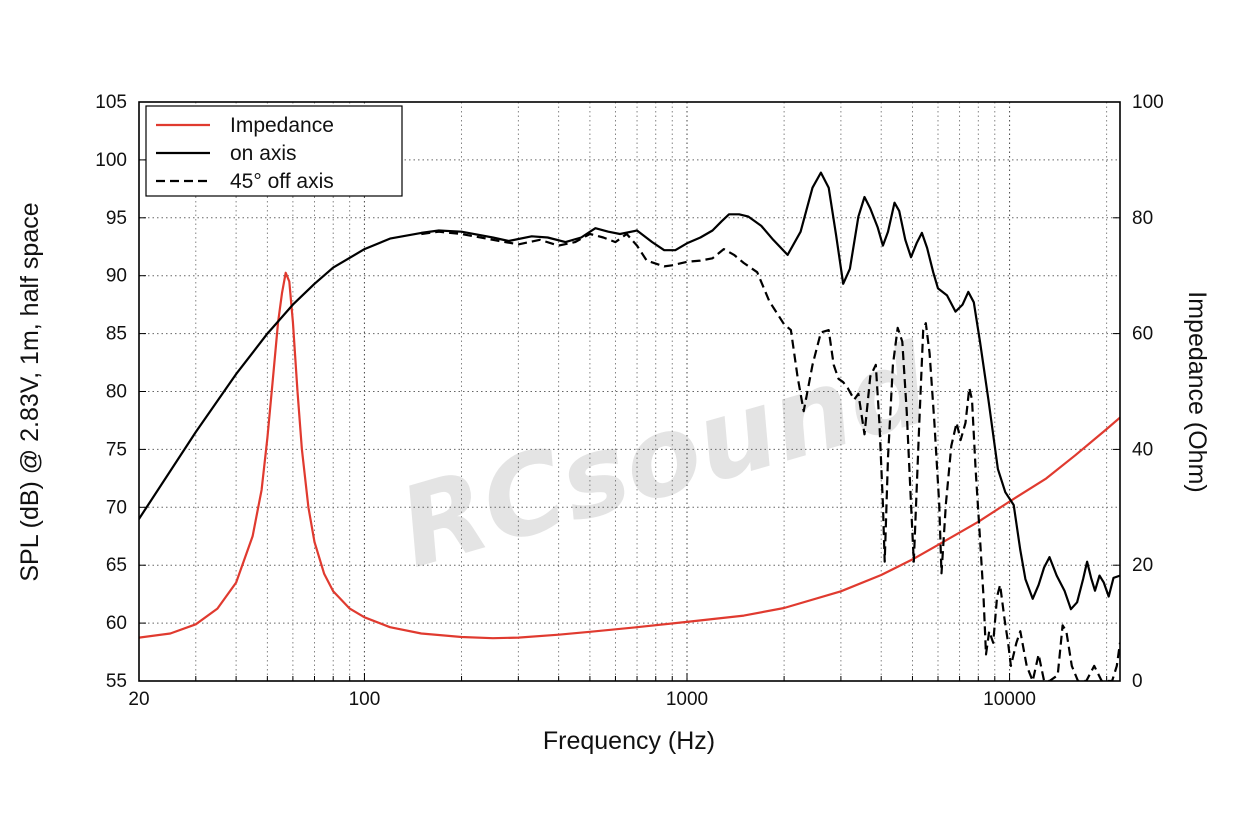 The height and width of the screenshot is (840, 1260). Describe the element at coordinates (1137, 681) in the screenshot. I see `y2-tick-label: 0` at that location.